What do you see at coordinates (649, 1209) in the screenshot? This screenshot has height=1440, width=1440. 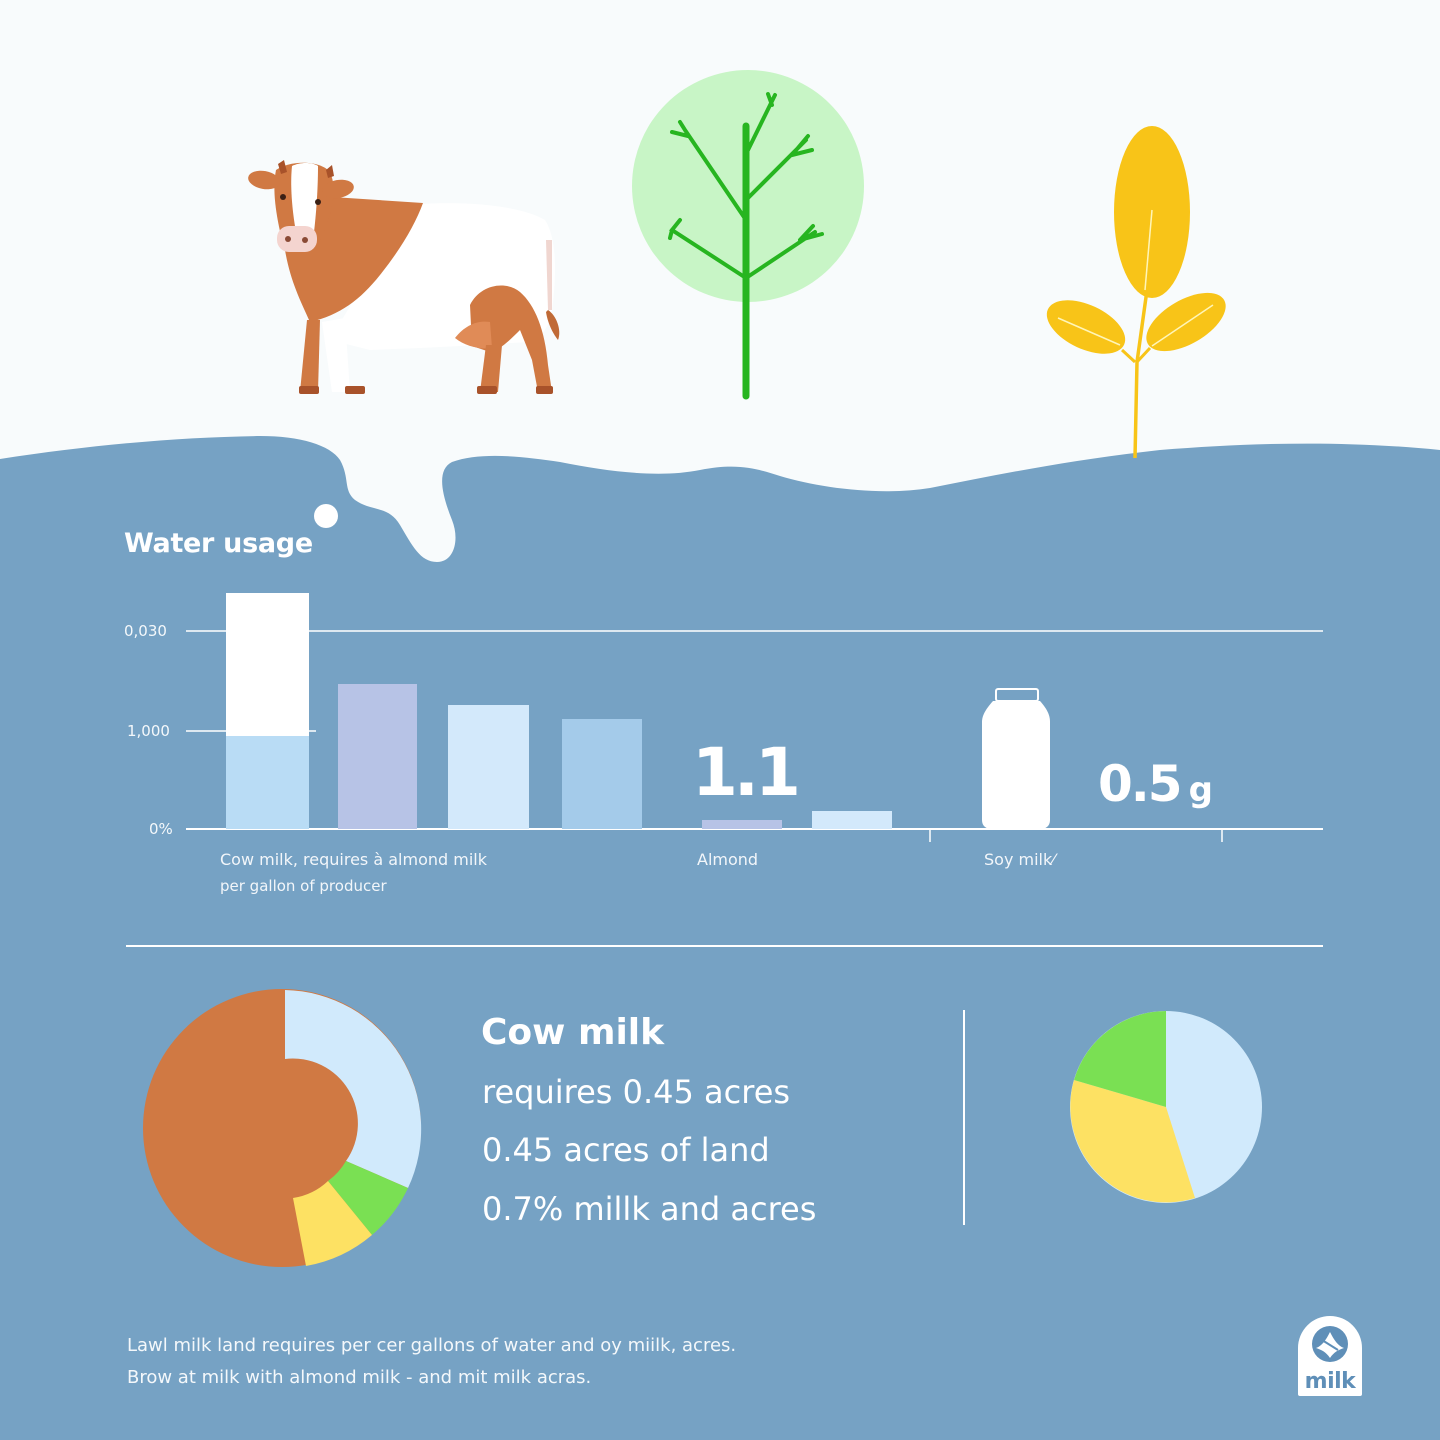 I see `land-line-3: 0.7% millk and acres` at bounding box center [649, 1209].